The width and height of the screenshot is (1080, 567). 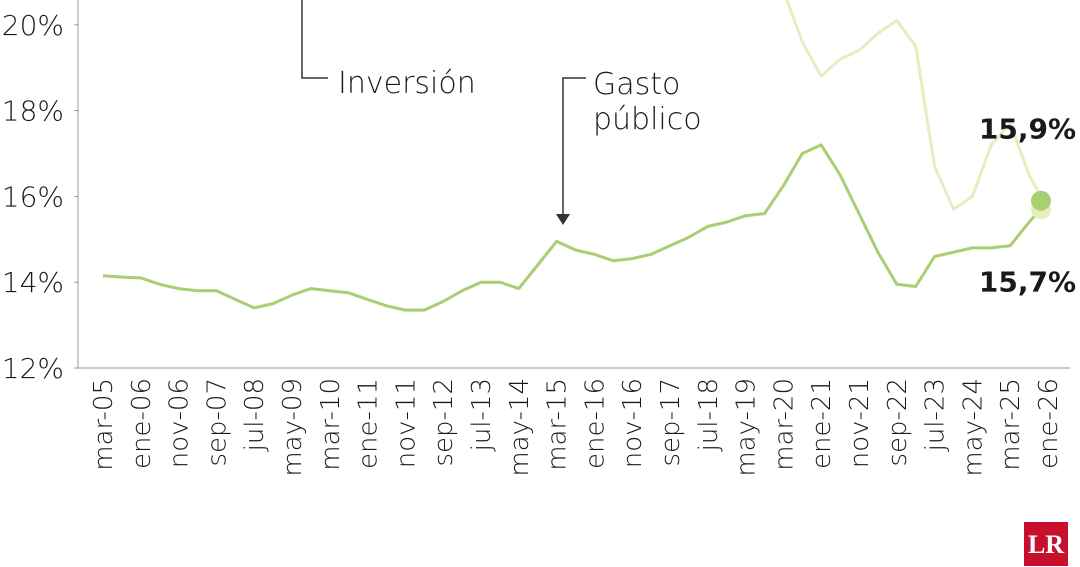 I want to click on x-tick-label: may-19, so click(x=747, y=427).